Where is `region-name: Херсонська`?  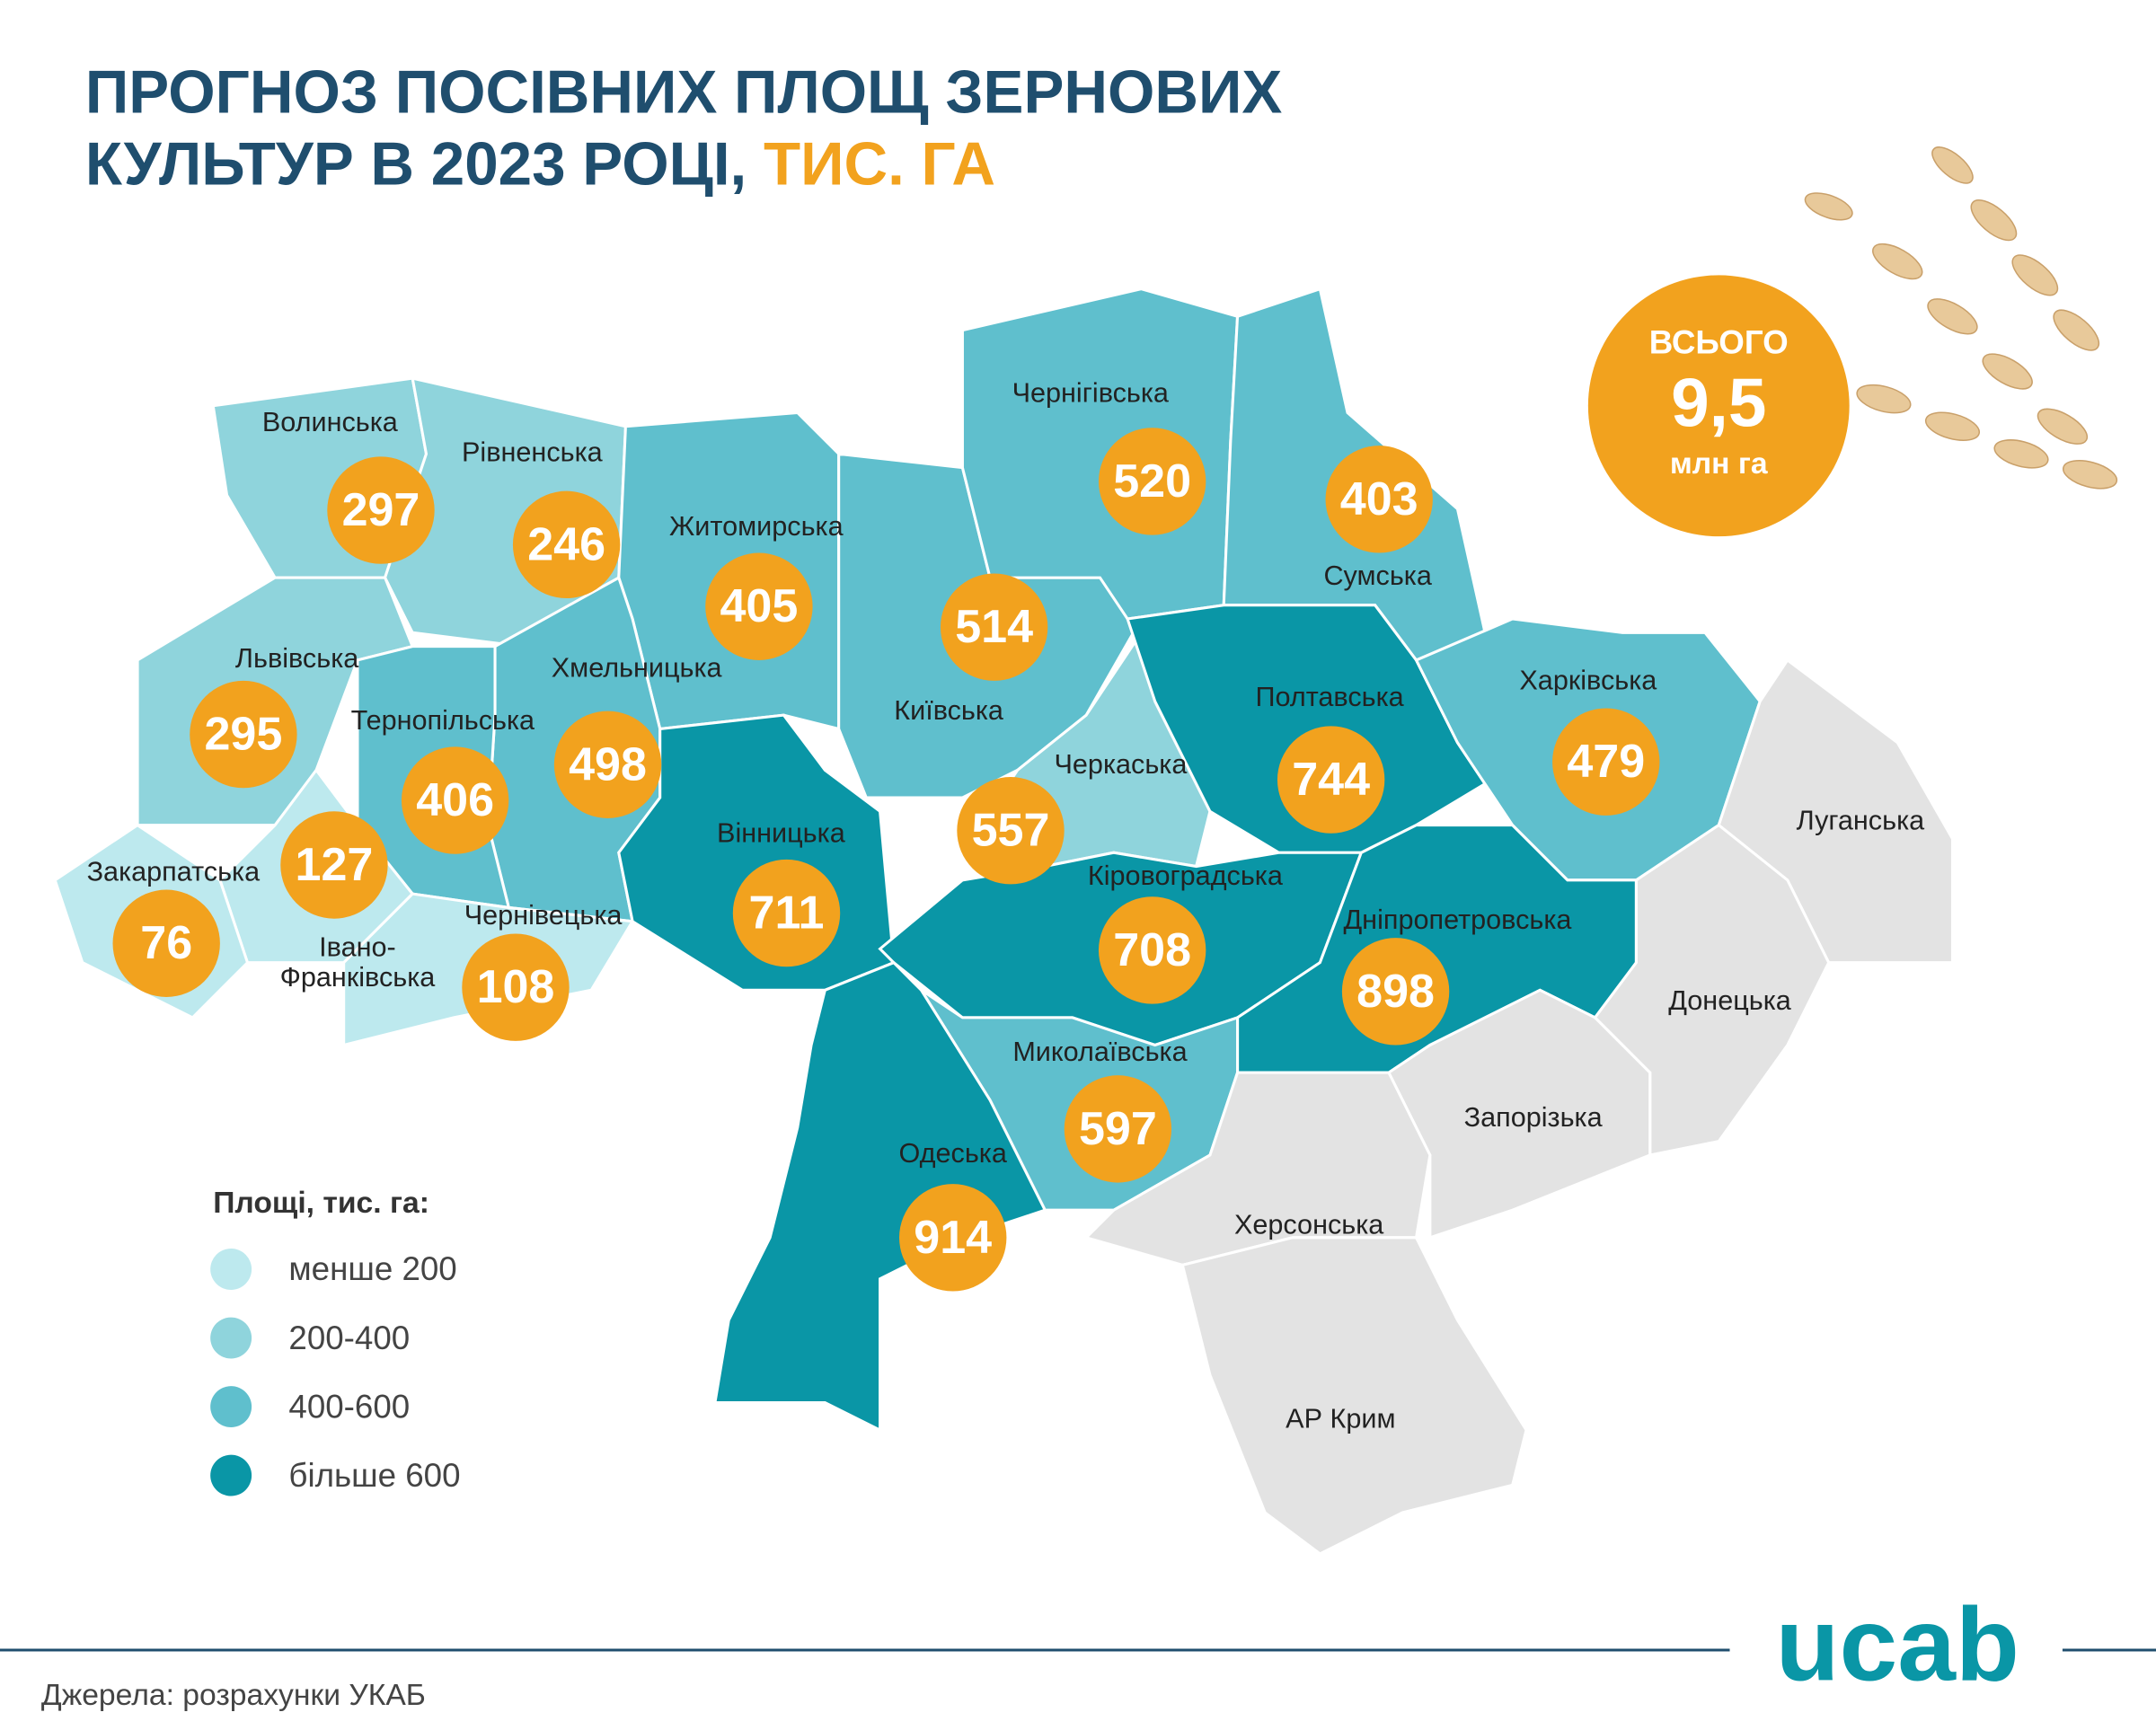 region-name: Херсонська is located at coordinates (1309, 1225).